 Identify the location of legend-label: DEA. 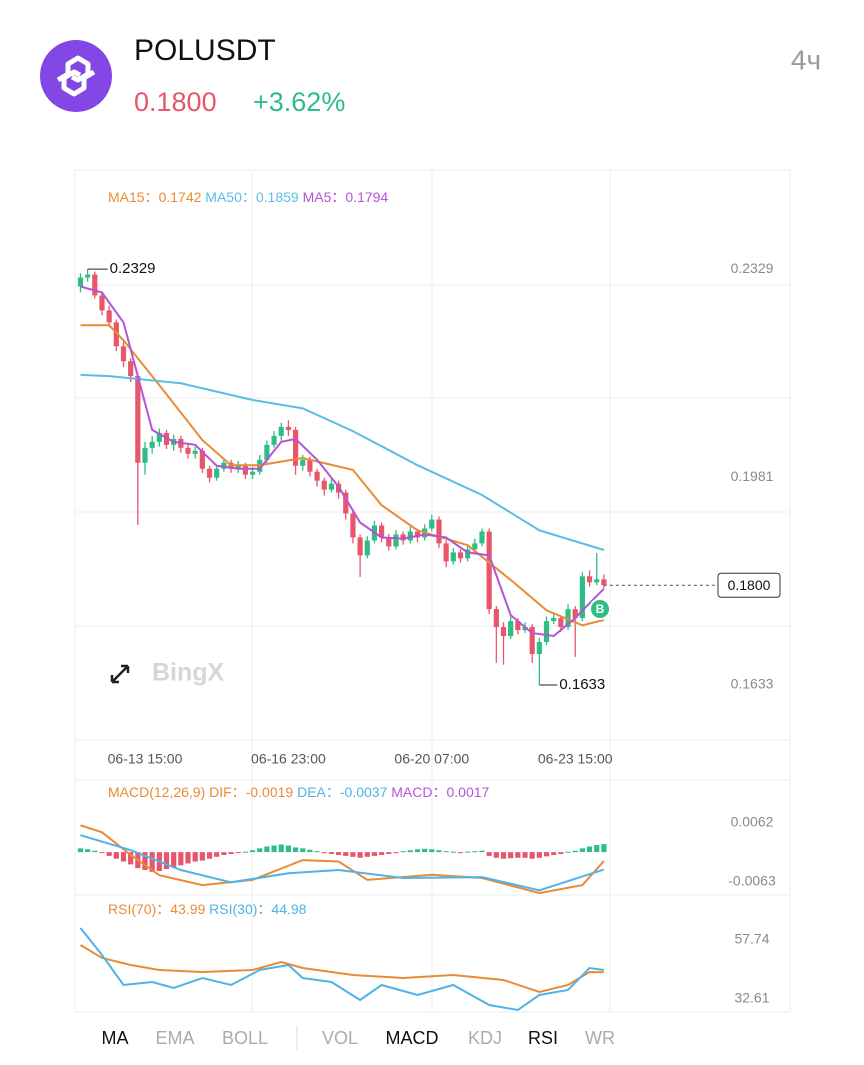
(311, 792).